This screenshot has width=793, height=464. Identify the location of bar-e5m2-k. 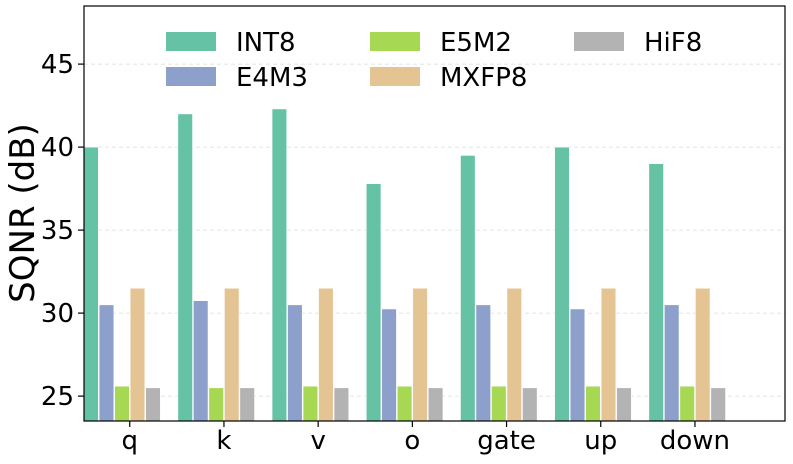
(216, 404).